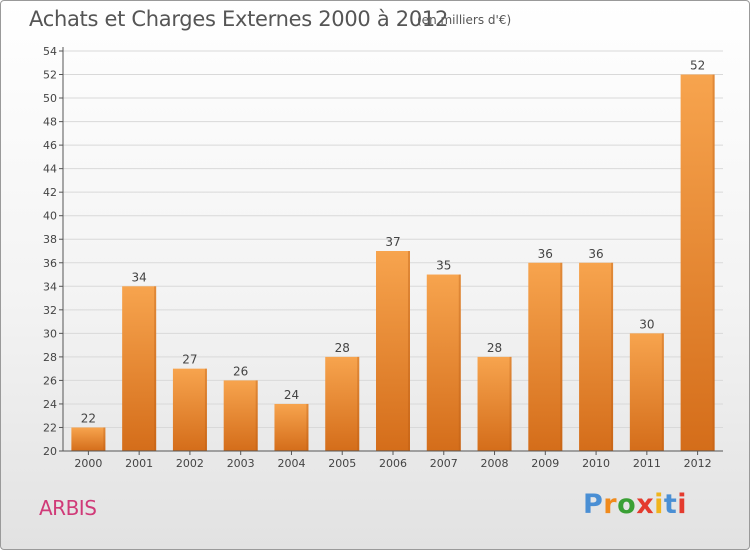  Describe the element at coordinates (647, 463) in the screenshot. I see `x-tick-label: 2011` at that location.